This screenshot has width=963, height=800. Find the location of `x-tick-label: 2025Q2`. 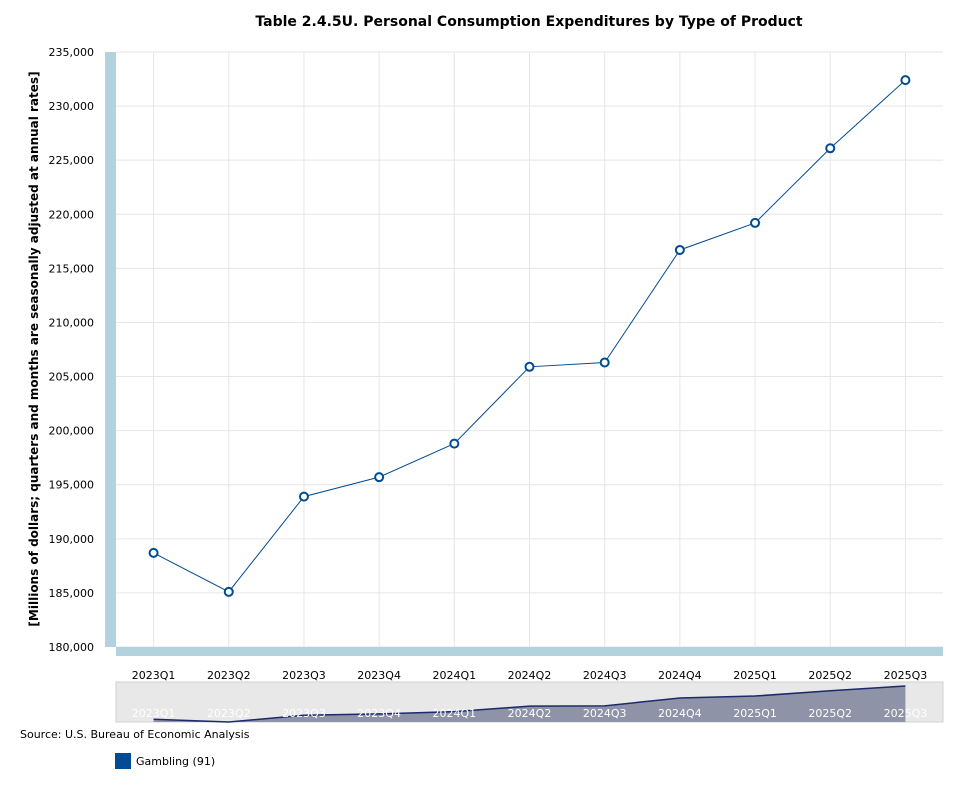

x-tick-label: 2025Q2 is located at coordinates (830, 675).